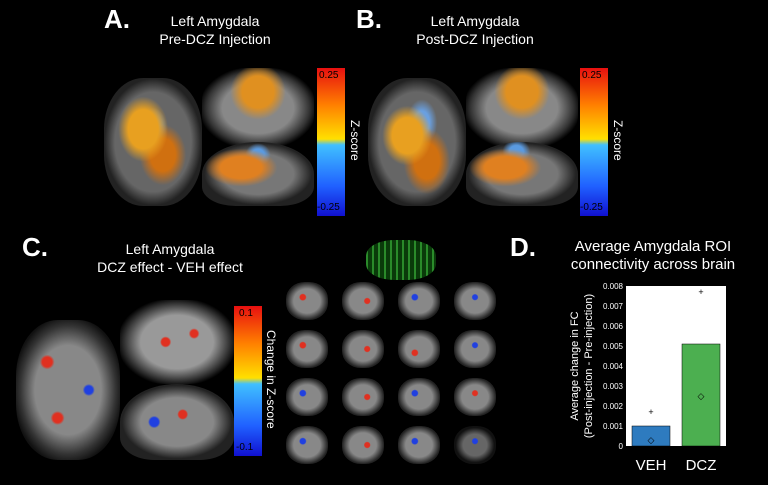 This screenshot has width=768, height=485. Describe the element at coordinates (177, 342) in the screenshot. I see `panel-c-coronal-brain` at that location.